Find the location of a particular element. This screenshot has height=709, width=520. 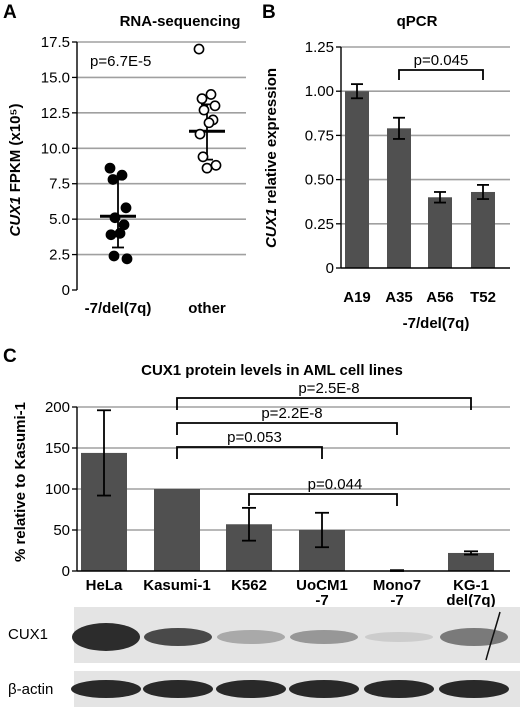

panel-c-p-value: p=0.053 is located at coordinates (254, 437).